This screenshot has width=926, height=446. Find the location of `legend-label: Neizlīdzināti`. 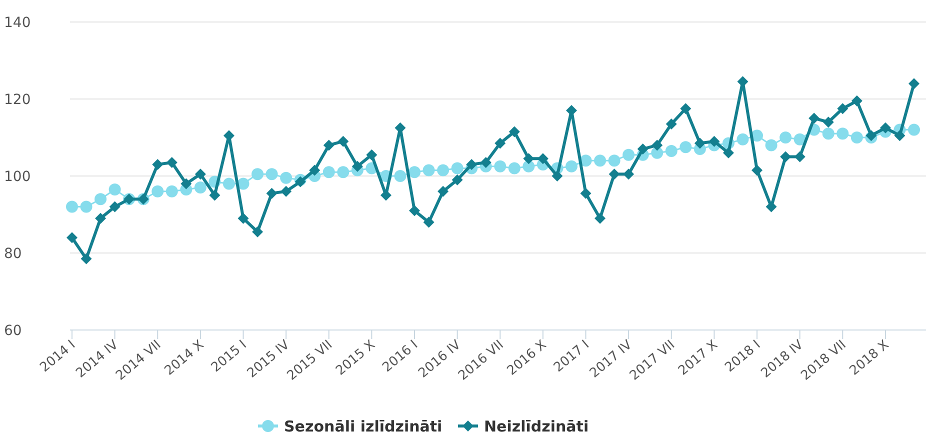

legend-label: Neizlīdzināti is located at coordinates (536, 426).